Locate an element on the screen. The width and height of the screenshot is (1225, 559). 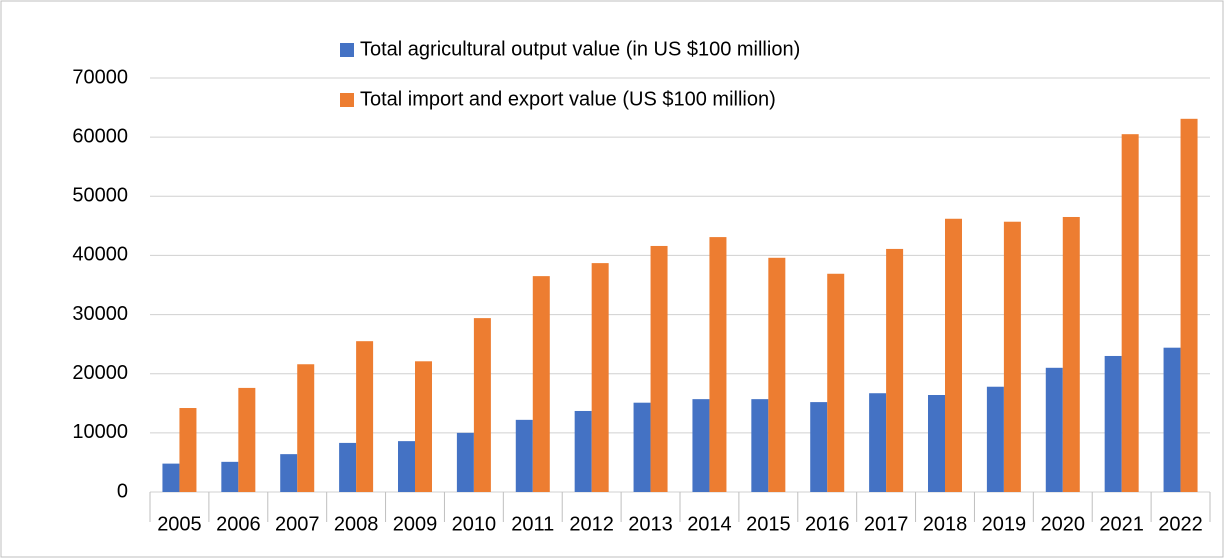
x-tick-label: 2005 is located at coordinates (179, 524).